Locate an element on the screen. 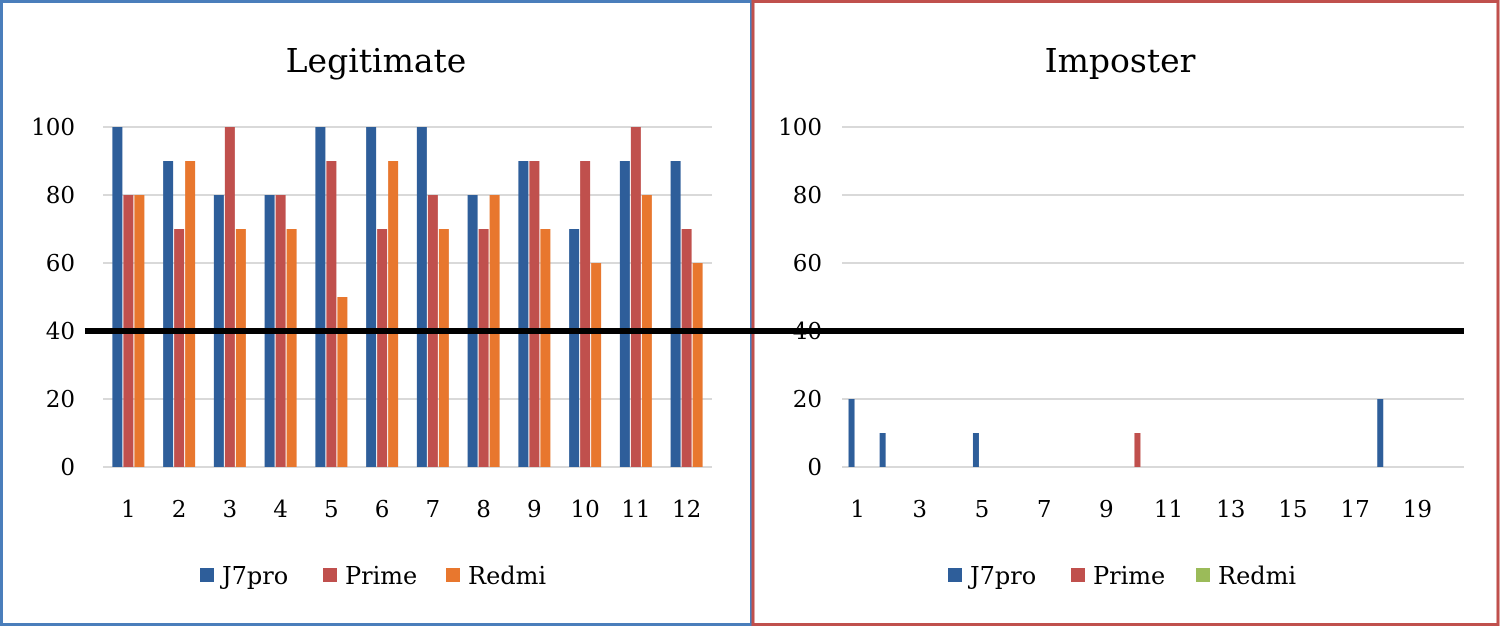 Image resolution: width=1500 pixels, height=627 pixels. x-tick-label: 10 is located at coordinates (584, 510).